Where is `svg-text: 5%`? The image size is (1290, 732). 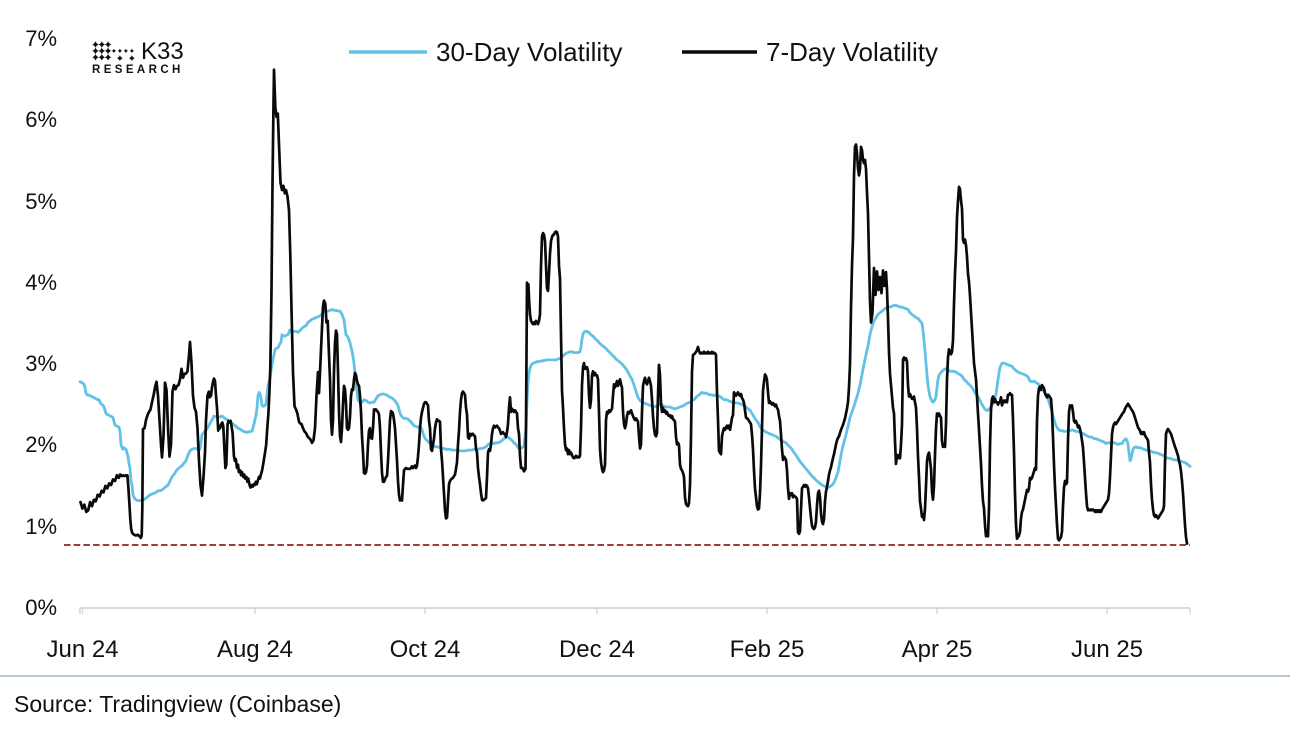 svg-text: 5% is located at coordinates (41, 201).